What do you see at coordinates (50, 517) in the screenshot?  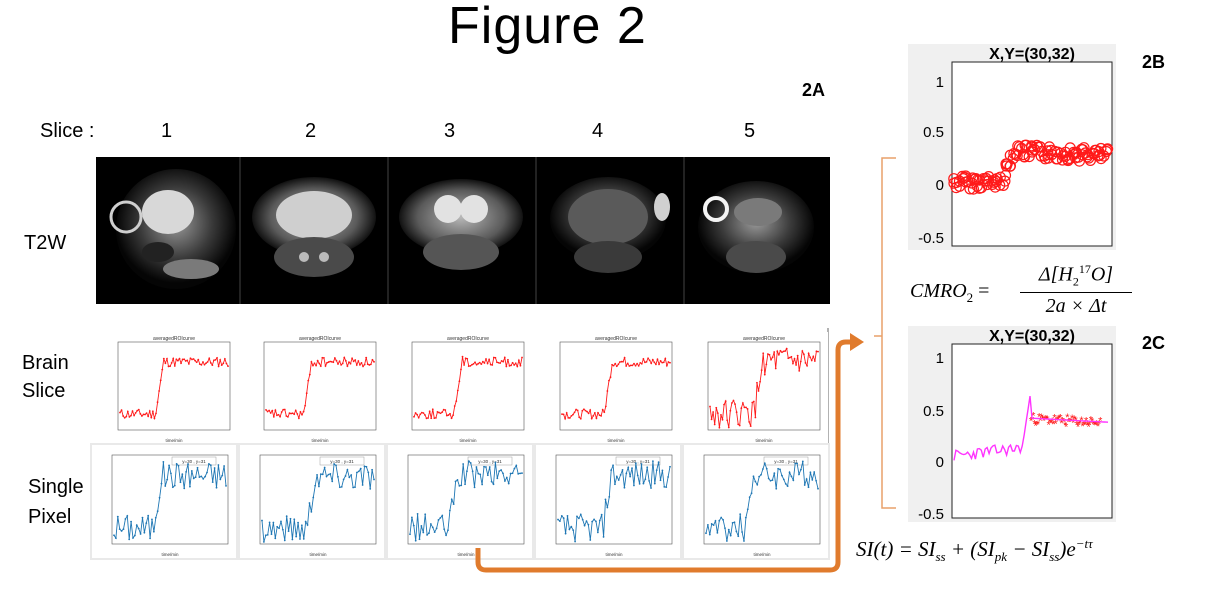 I see `row-label-pixel: Pixel` at bounding box center [50, 517].